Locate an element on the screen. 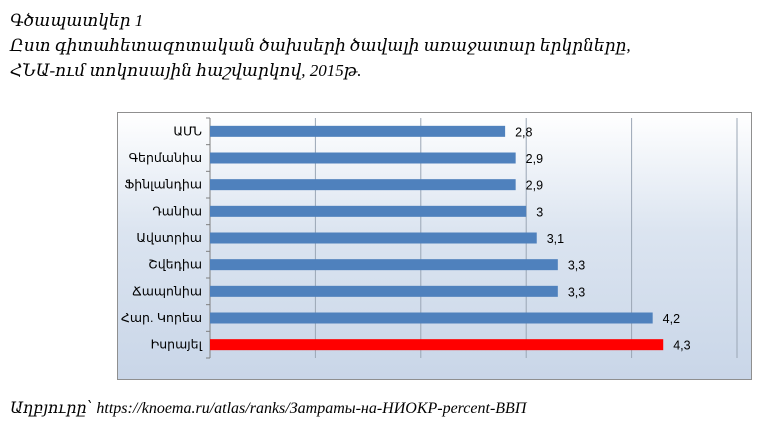 The height and width of the screenshot is (435, 763). value-label-5: 3,3 is located at coordinates (576, 266).